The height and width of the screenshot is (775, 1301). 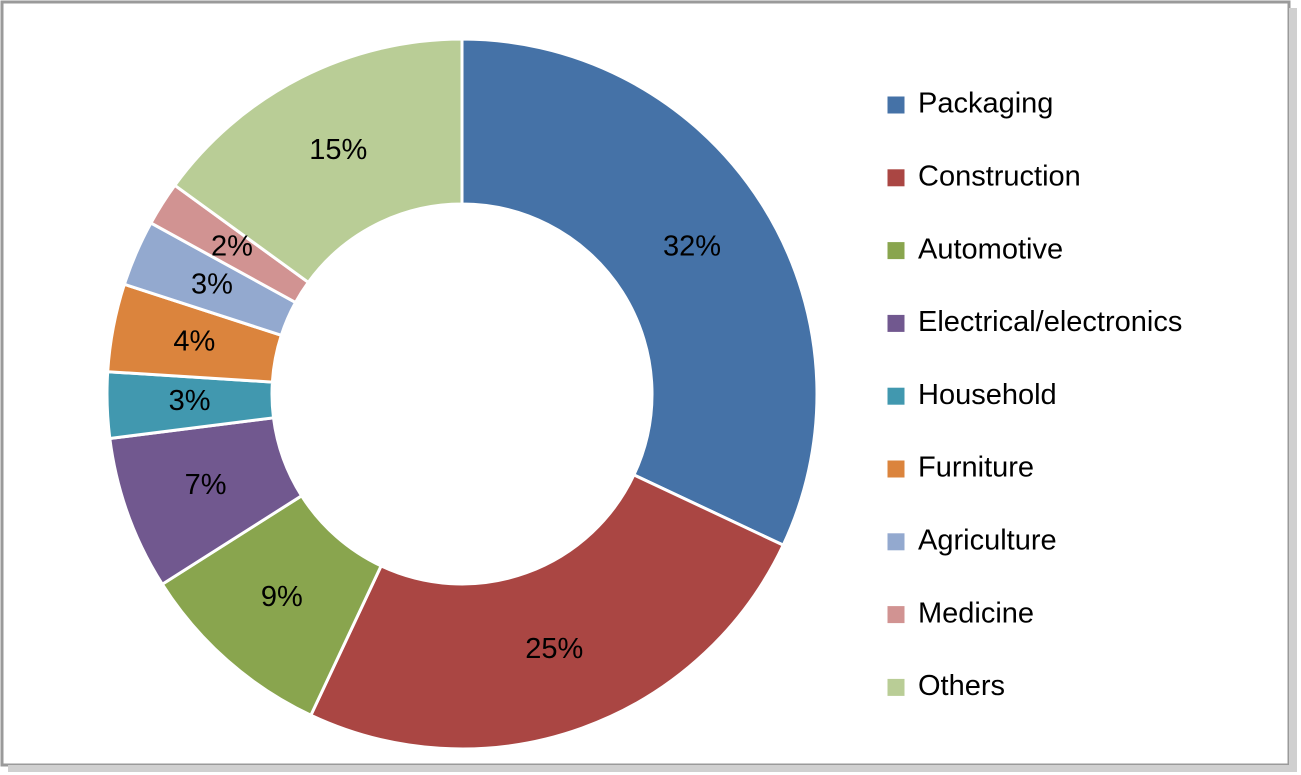 I want to click on legend-label: Electrical/electronics, so click(x=1050, y=322).